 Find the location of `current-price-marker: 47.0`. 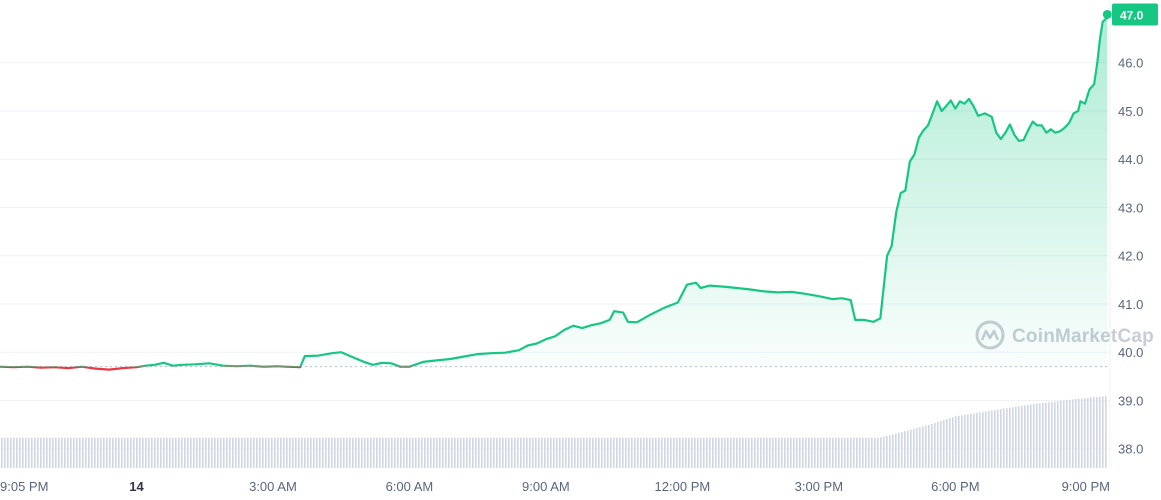

current-price-marker: 47.0 is located at coordinates (1130, 14).